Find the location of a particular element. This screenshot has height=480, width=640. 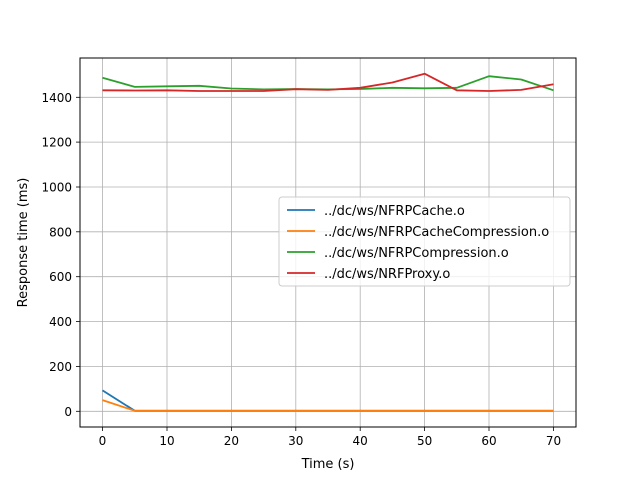

series-line-nfrpcachecompression is located at coordinates (328, 405).